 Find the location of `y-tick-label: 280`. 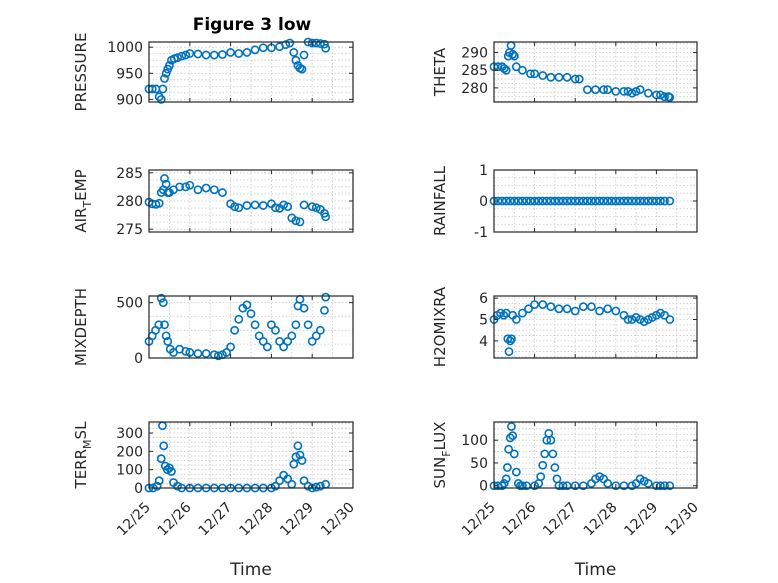

y-tick-label: 280 is located at coordinates (129, 202).